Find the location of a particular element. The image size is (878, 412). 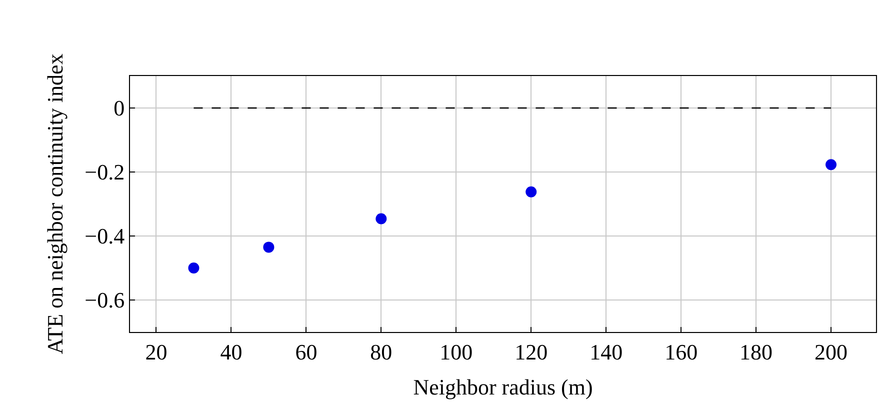

y-tick-label: −0.2 is located at coordinates (104, 172).